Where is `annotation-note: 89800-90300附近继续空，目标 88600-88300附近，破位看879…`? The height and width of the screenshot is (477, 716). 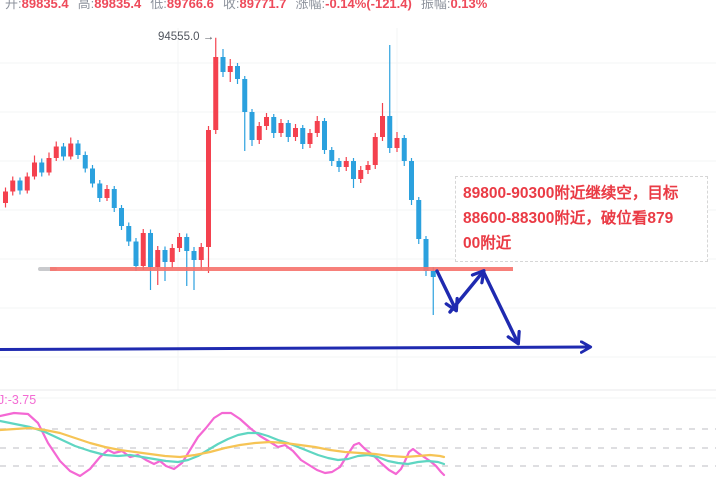 annotation-note: 89800-90300附近继续空，目标 88600-88300附近，破位看879… is located at coordinates (581, 219).